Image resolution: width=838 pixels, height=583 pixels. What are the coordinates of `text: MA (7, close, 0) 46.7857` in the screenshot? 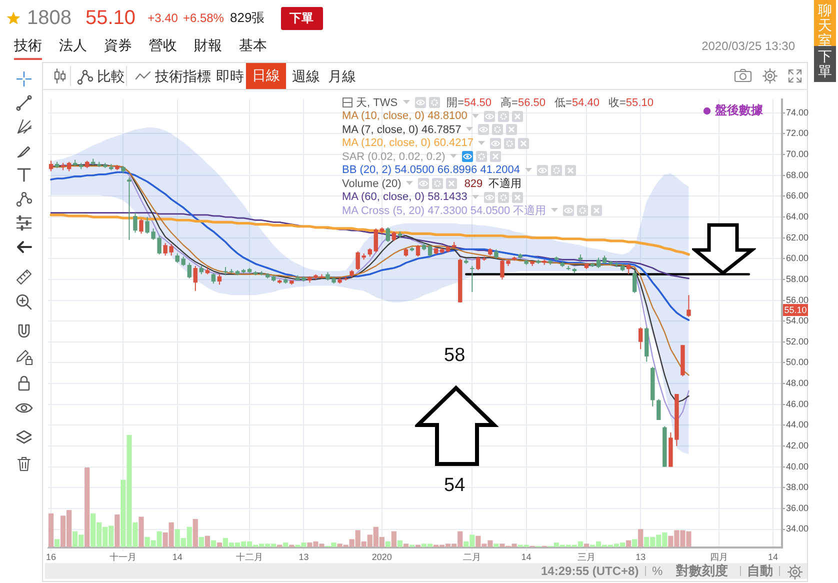 It's located at (402, 130).